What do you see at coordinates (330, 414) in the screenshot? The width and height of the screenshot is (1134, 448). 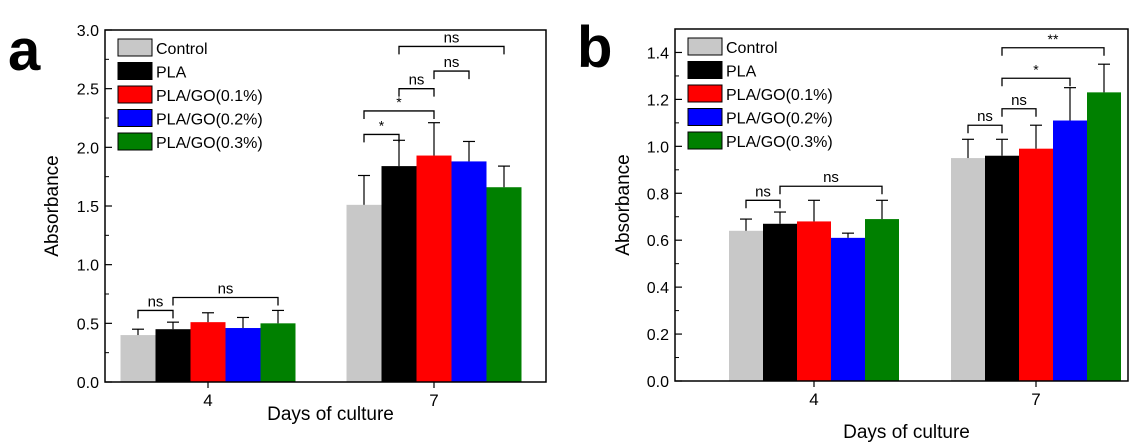 I see `x-axis-label: Days of culture` at bounding box center [330, 414].